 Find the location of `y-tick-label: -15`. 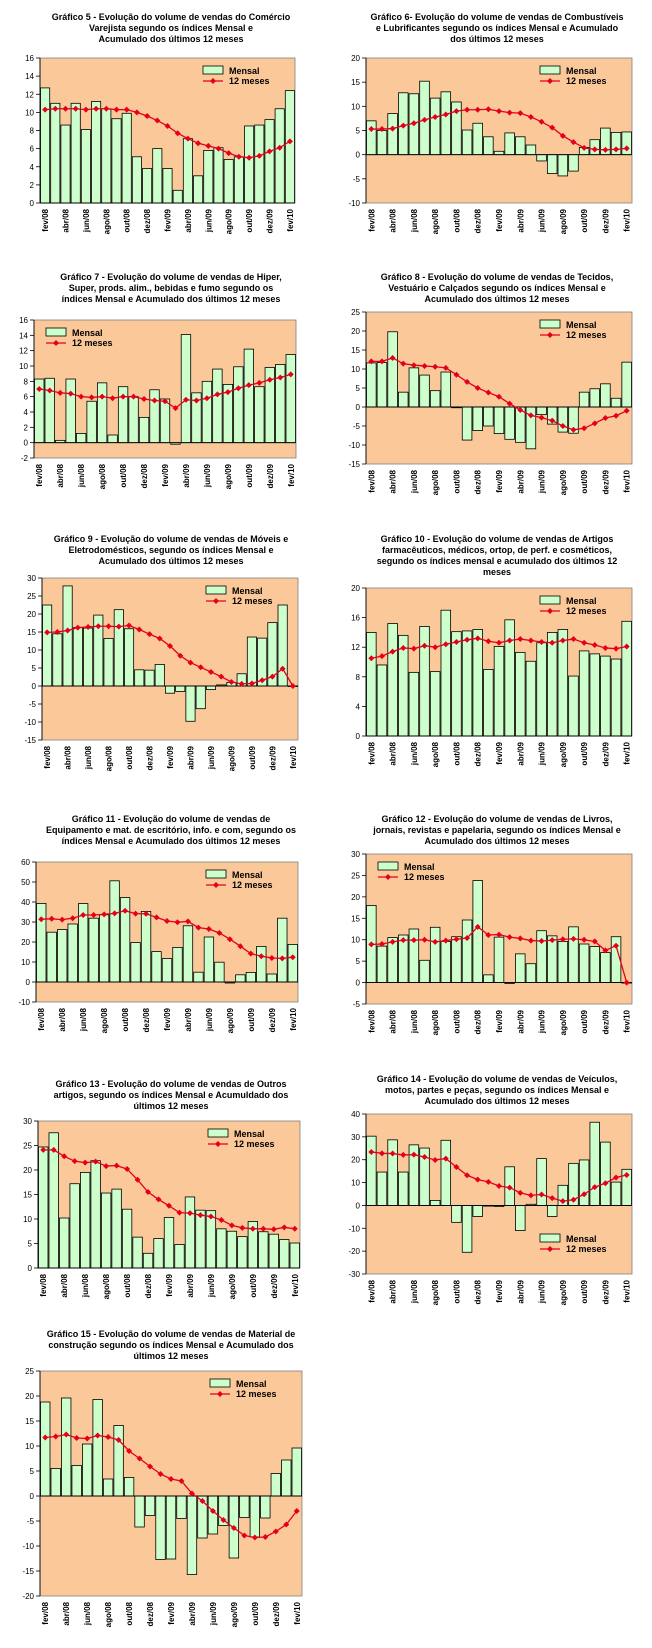

y-tick-label: -15 is located at coordinates (30, 740).